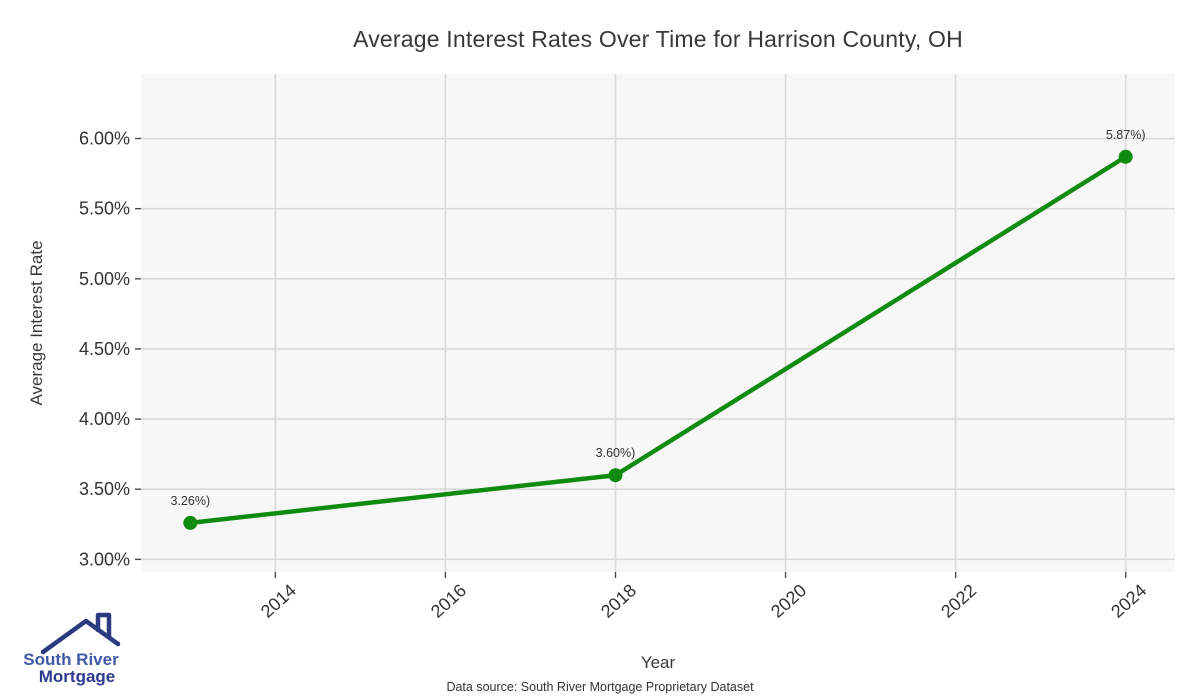 The image size is (1200, 700). Describe the element at coordinates (77, 676) in the screenshot. I see `logo-text-line2: Mortgage` at that location.